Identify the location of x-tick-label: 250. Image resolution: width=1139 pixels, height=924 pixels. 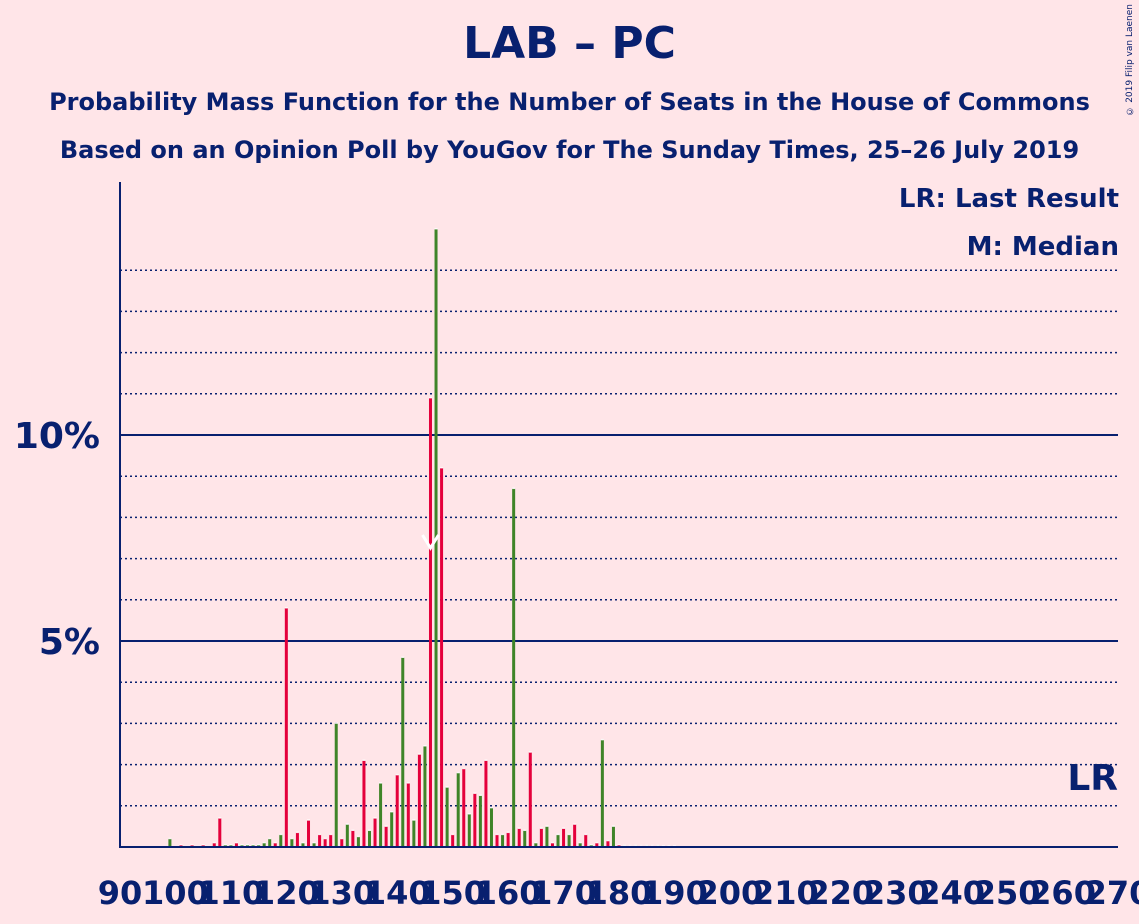
(1007, 893).